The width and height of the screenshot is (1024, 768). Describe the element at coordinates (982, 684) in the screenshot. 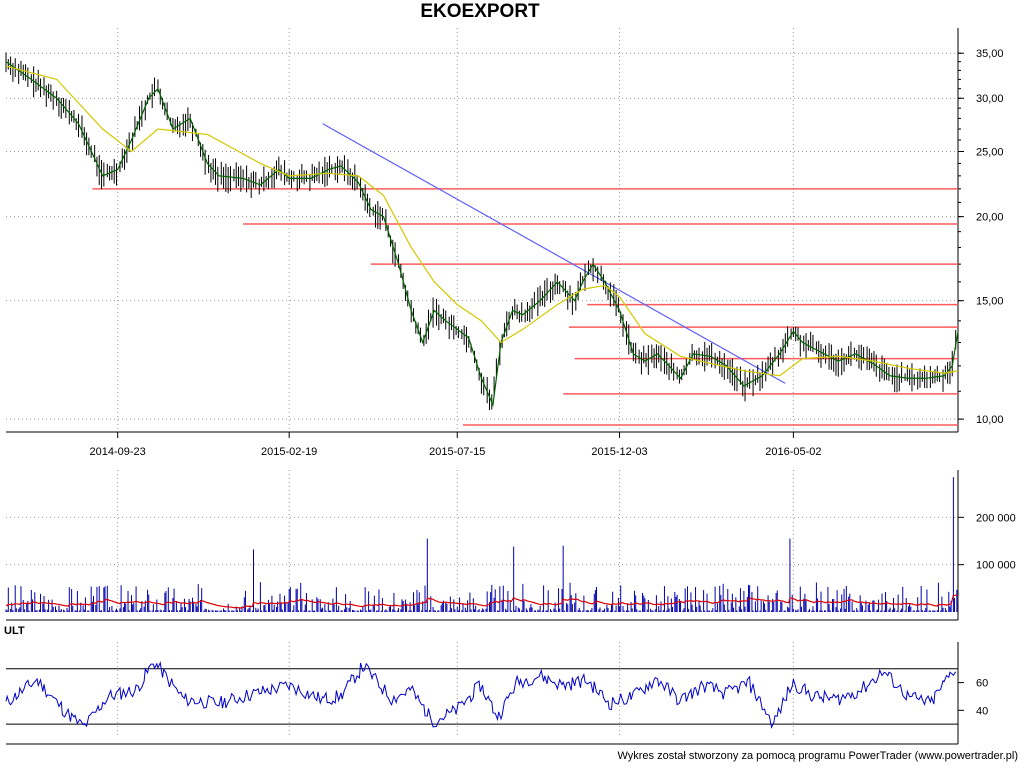

I see `ult-y-tick-label: 60` at that location.